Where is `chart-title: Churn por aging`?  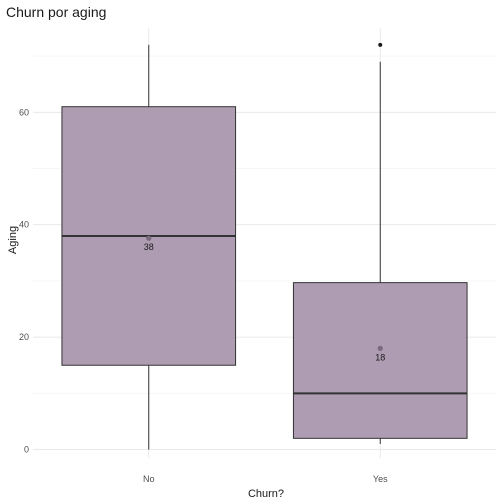
chart-title: Churn por aging is located at coordinates (56, 12).